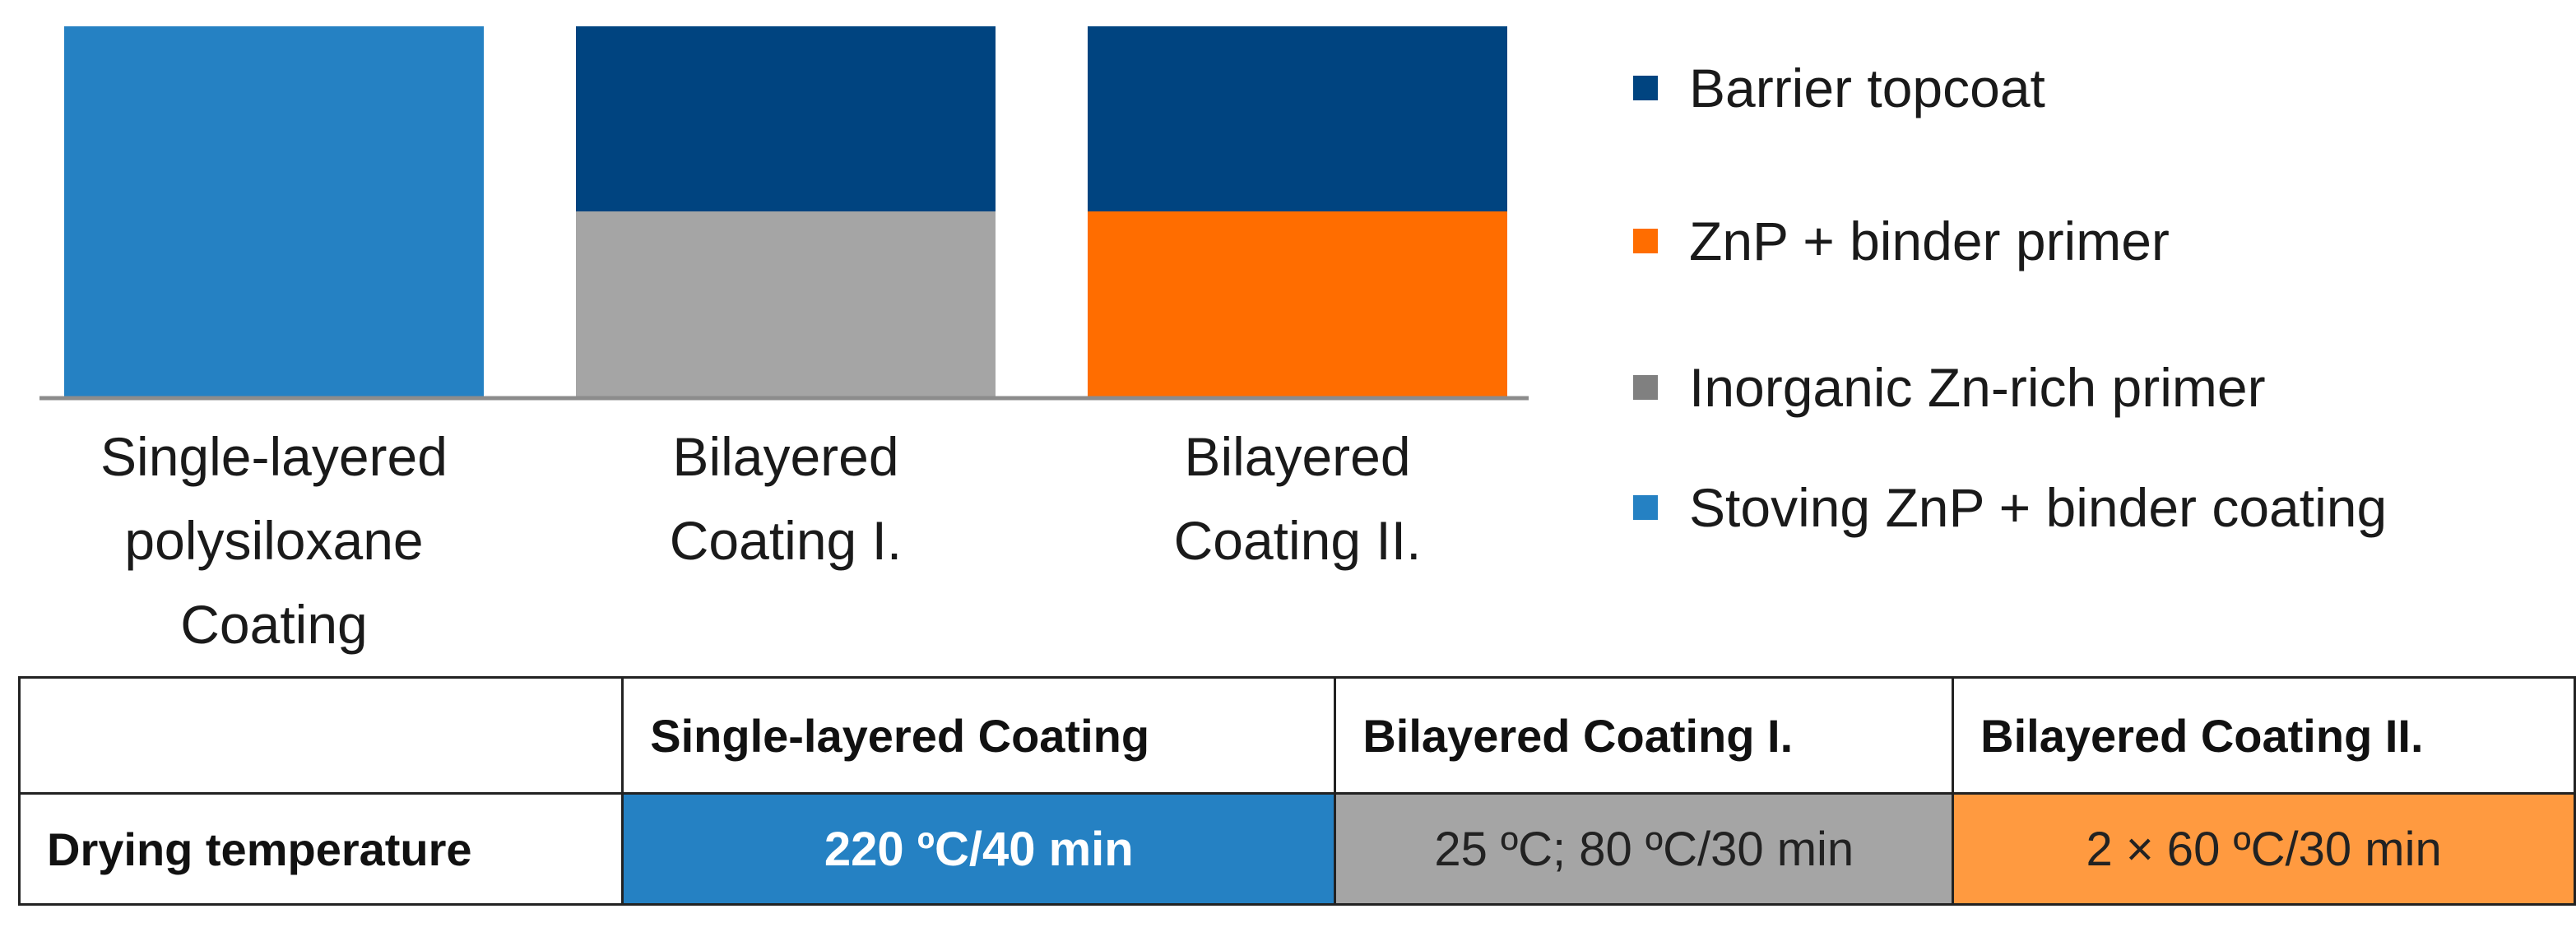  I want to click on legend-label: ZnP + binder primer, so click(1929, 241).